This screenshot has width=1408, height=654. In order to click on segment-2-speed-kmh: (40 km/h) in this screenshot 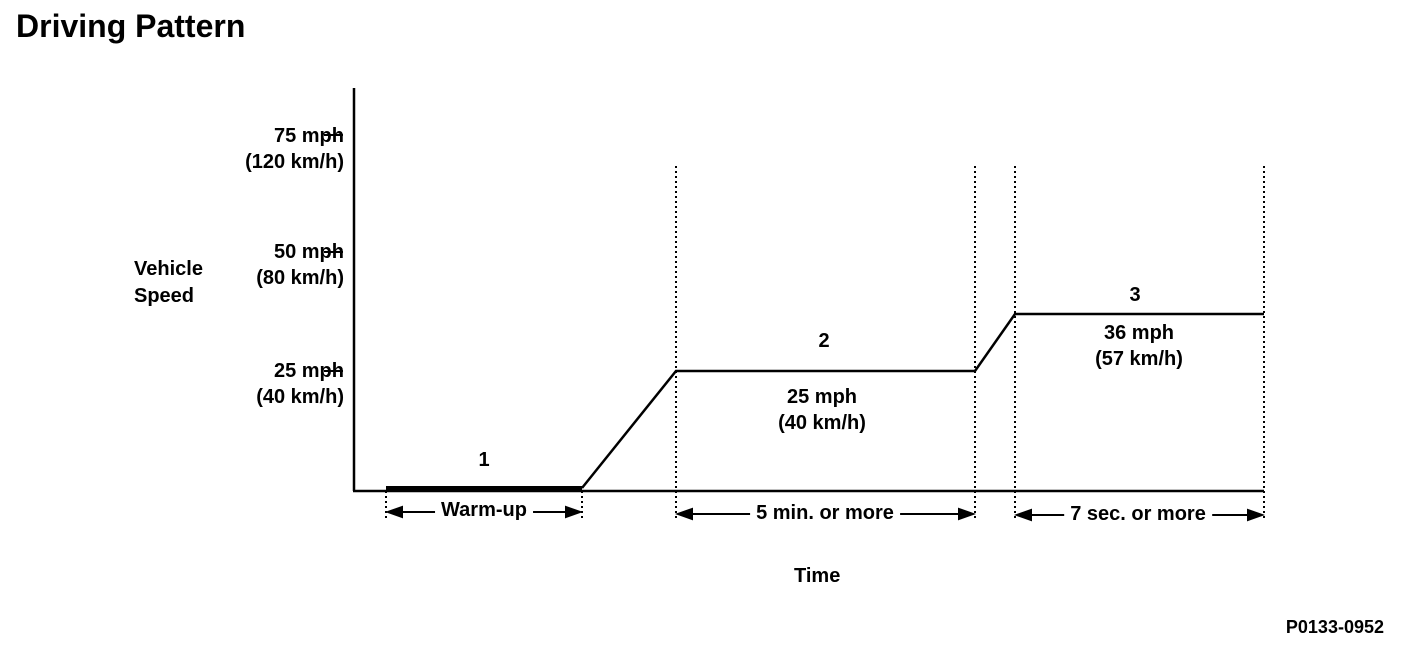, I will do `click(822, 423)`.